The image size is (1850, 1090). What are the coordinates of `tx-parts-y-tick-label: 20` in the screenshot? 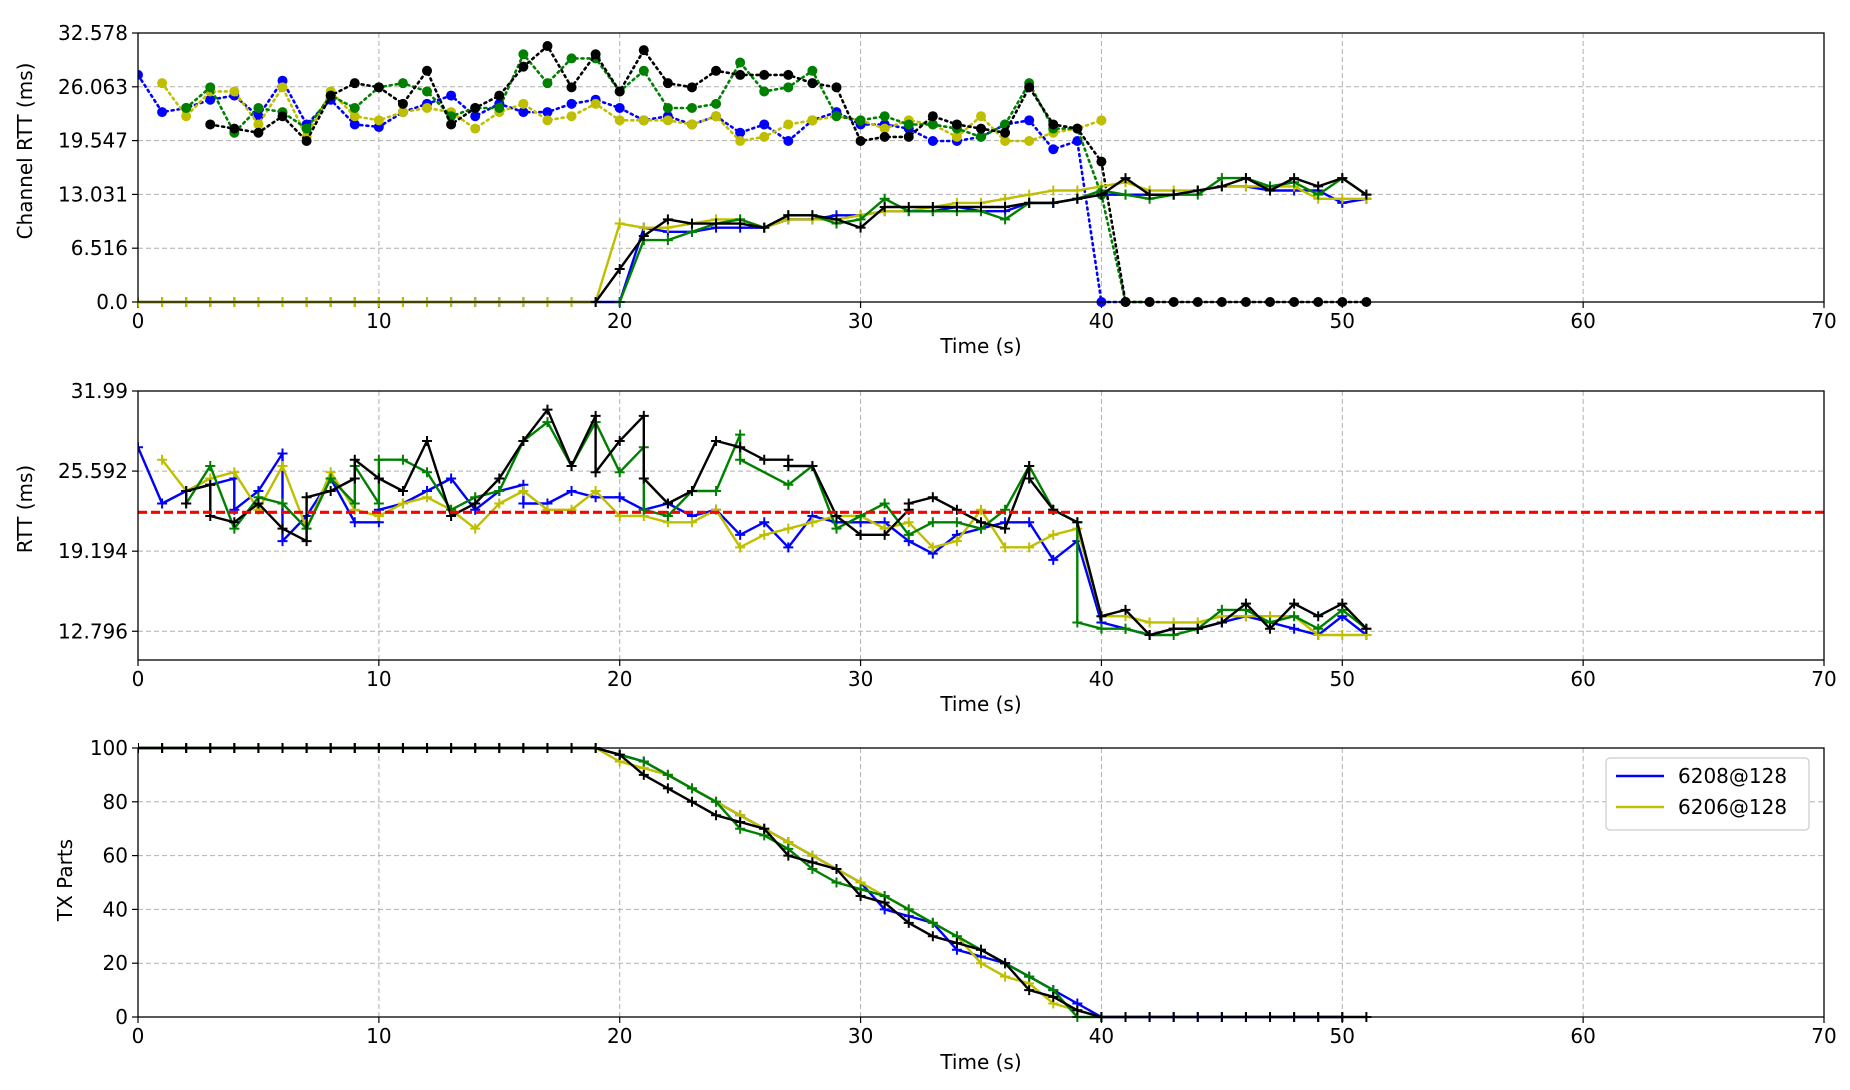 It's located at (115, 963).